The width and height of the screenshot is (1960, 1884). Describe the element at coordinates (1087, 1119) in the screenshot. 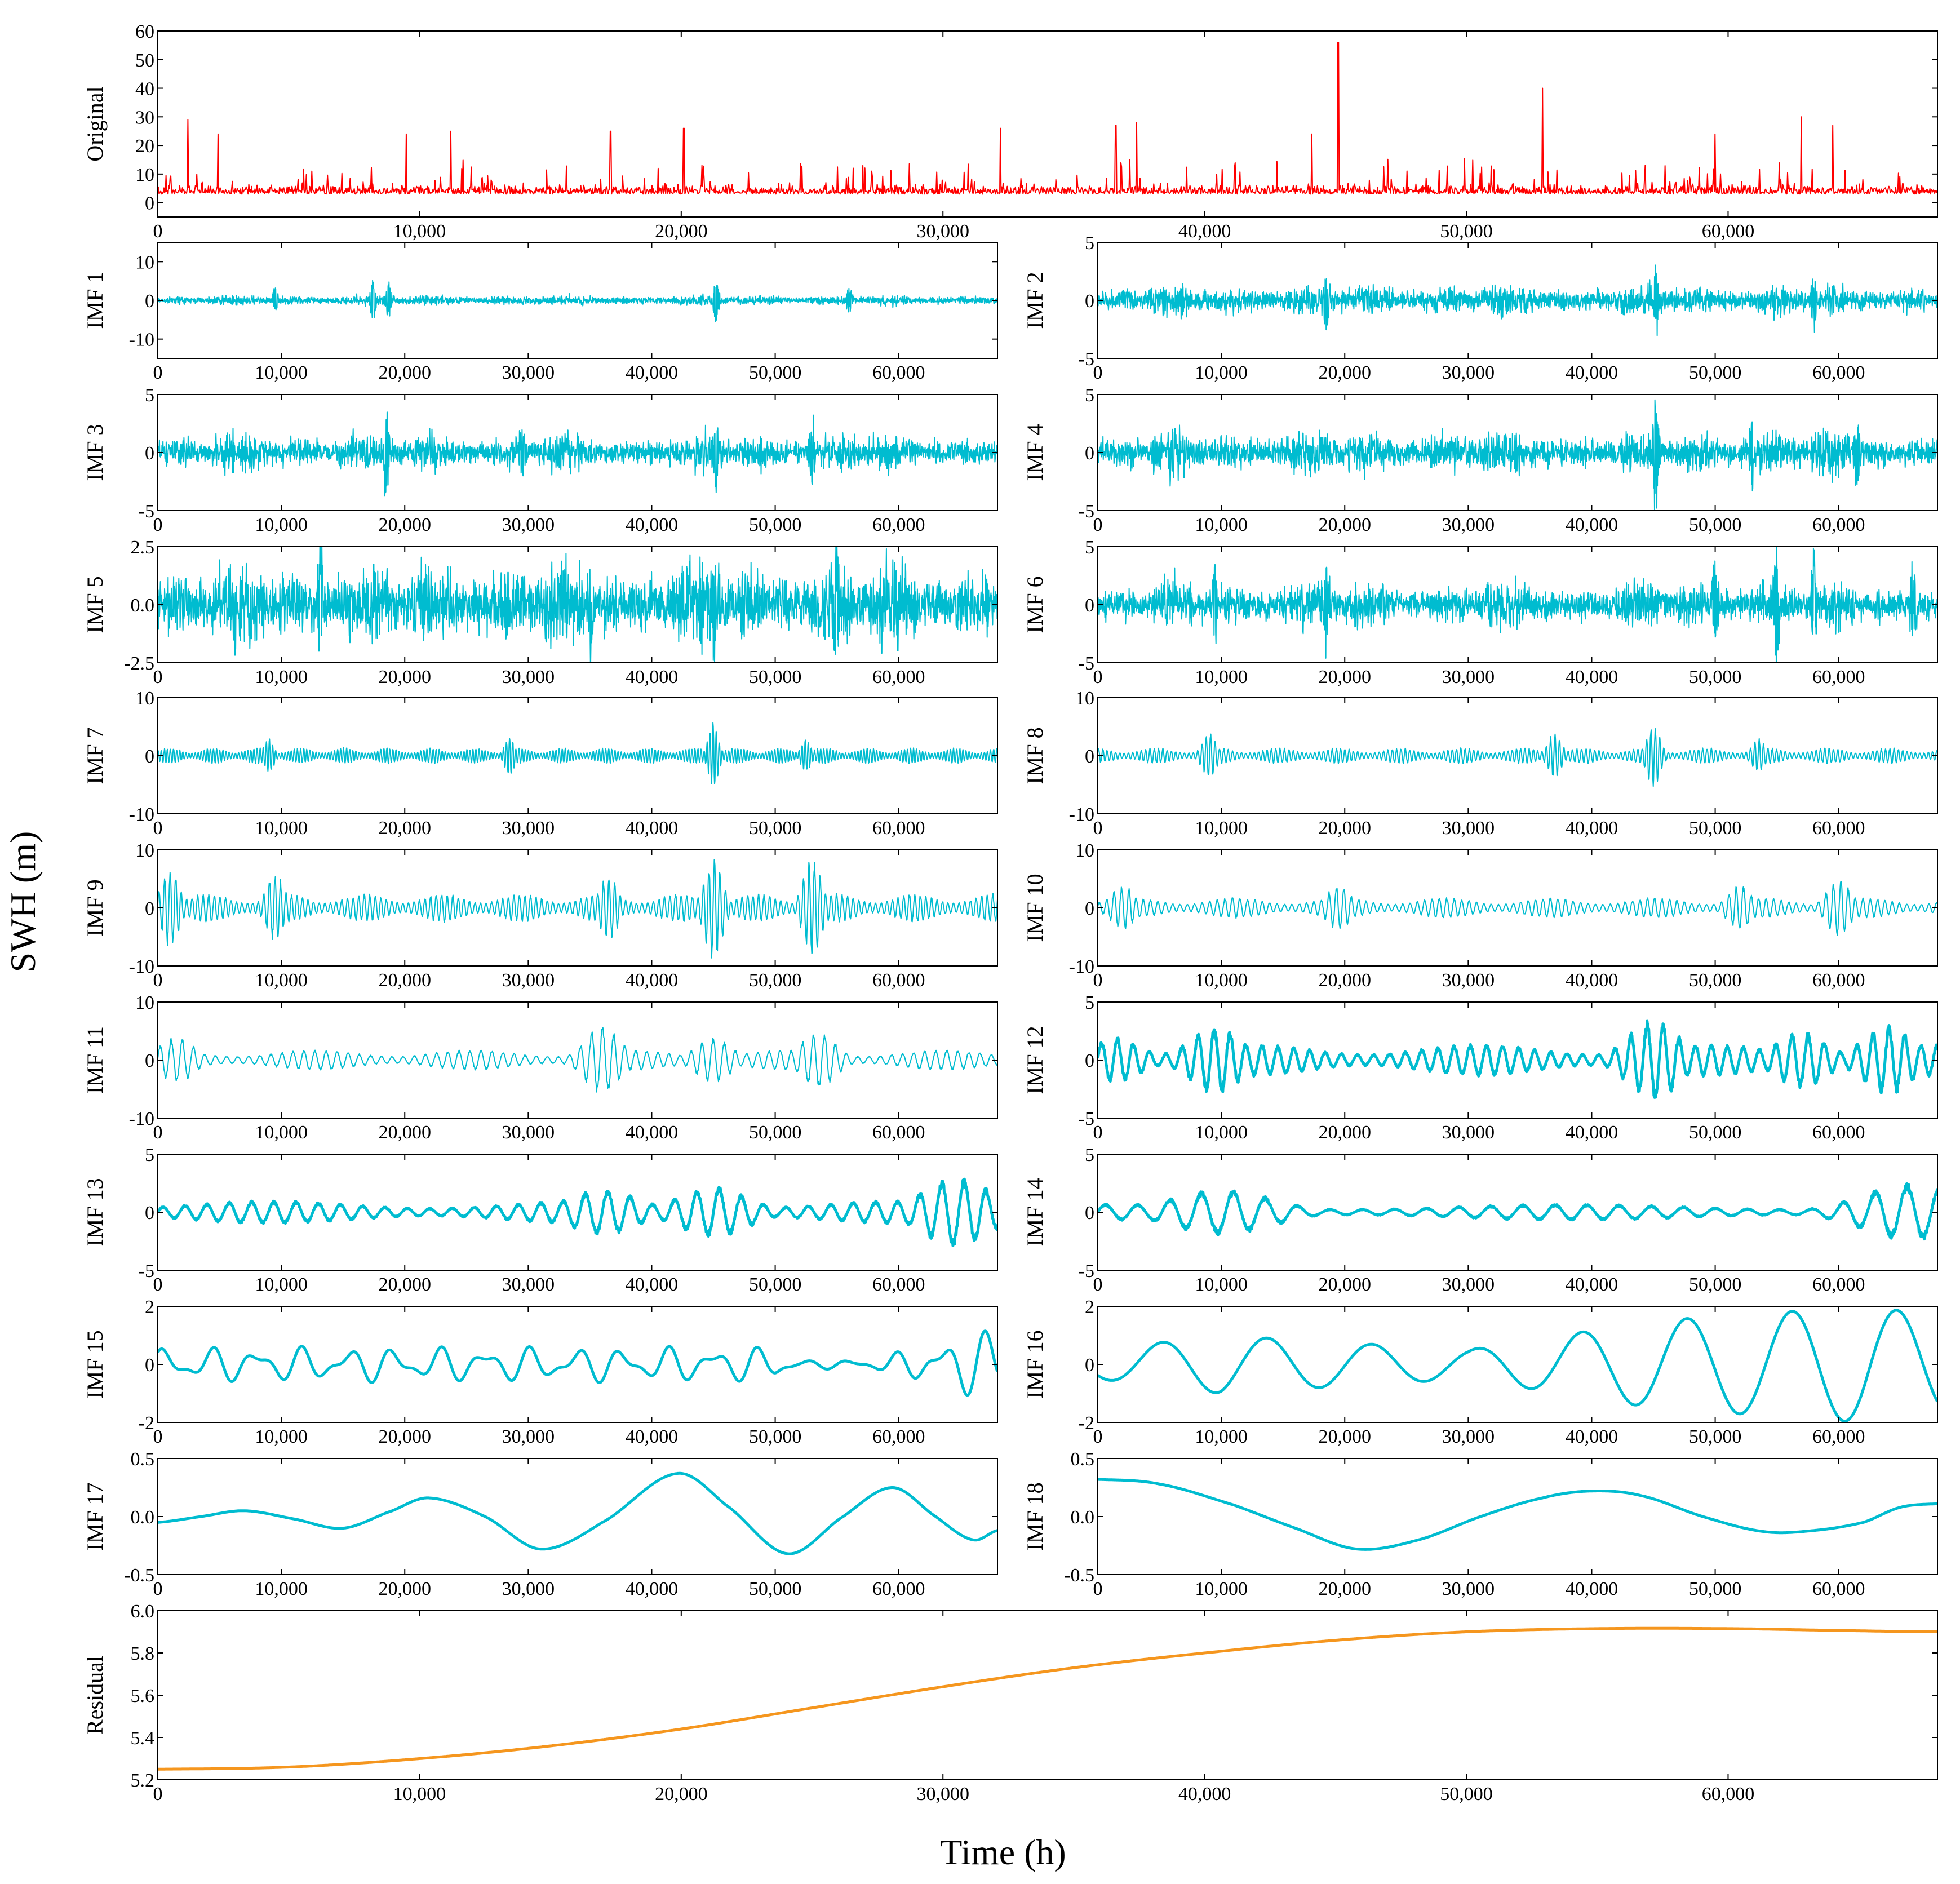

I see `imf12-ytick-label: -5` at that location.